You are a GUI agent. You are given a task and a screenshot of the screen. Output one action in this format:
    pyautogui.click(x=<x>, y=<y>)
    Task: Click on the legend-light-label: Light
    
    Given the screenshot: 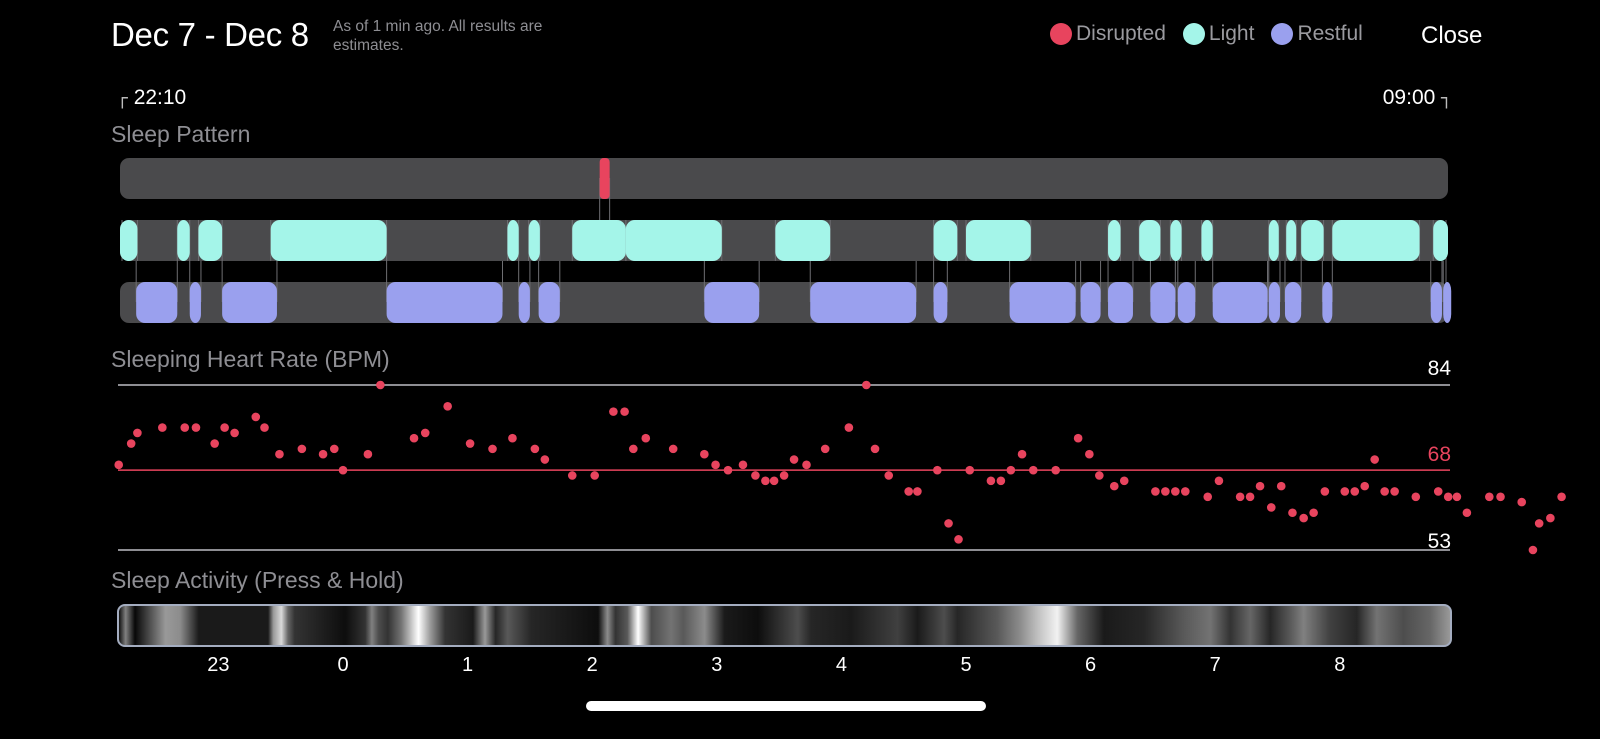 What is the action you would take?
    pyautogui.click(x=1231, y=33)
    